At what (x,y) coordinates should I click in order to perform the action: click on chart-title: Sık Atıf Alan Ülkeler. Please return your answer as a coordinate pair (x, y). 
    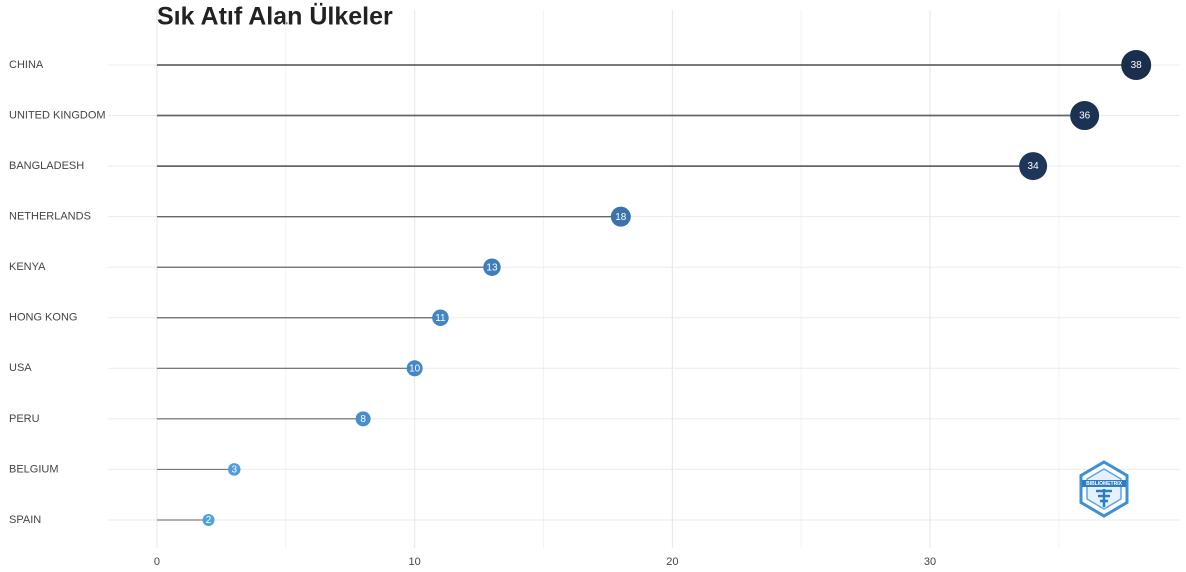
    Looking at the image, I should click on (275, 16).